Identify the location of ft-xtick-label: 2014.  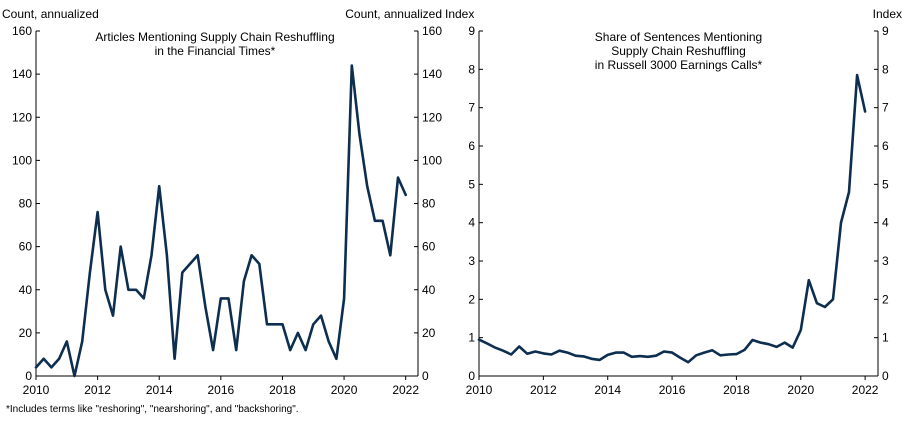
(159, 390).